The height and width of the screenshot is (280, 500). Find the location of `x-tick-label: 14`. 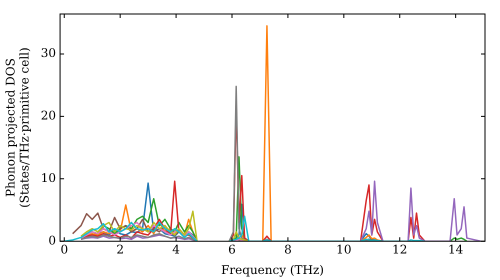

x-tick-label: 14 is located at coordinates (456, 249).